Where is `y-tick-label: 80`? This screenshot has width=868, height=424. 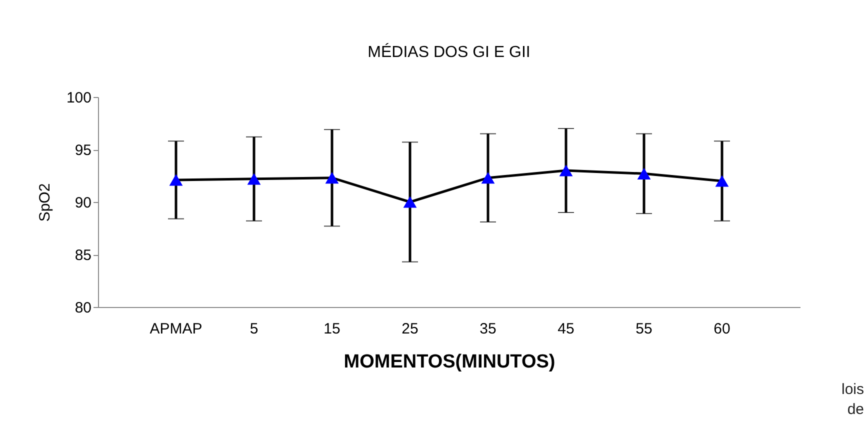
y-tick-label: 80 is located at coordinates (83, 308).